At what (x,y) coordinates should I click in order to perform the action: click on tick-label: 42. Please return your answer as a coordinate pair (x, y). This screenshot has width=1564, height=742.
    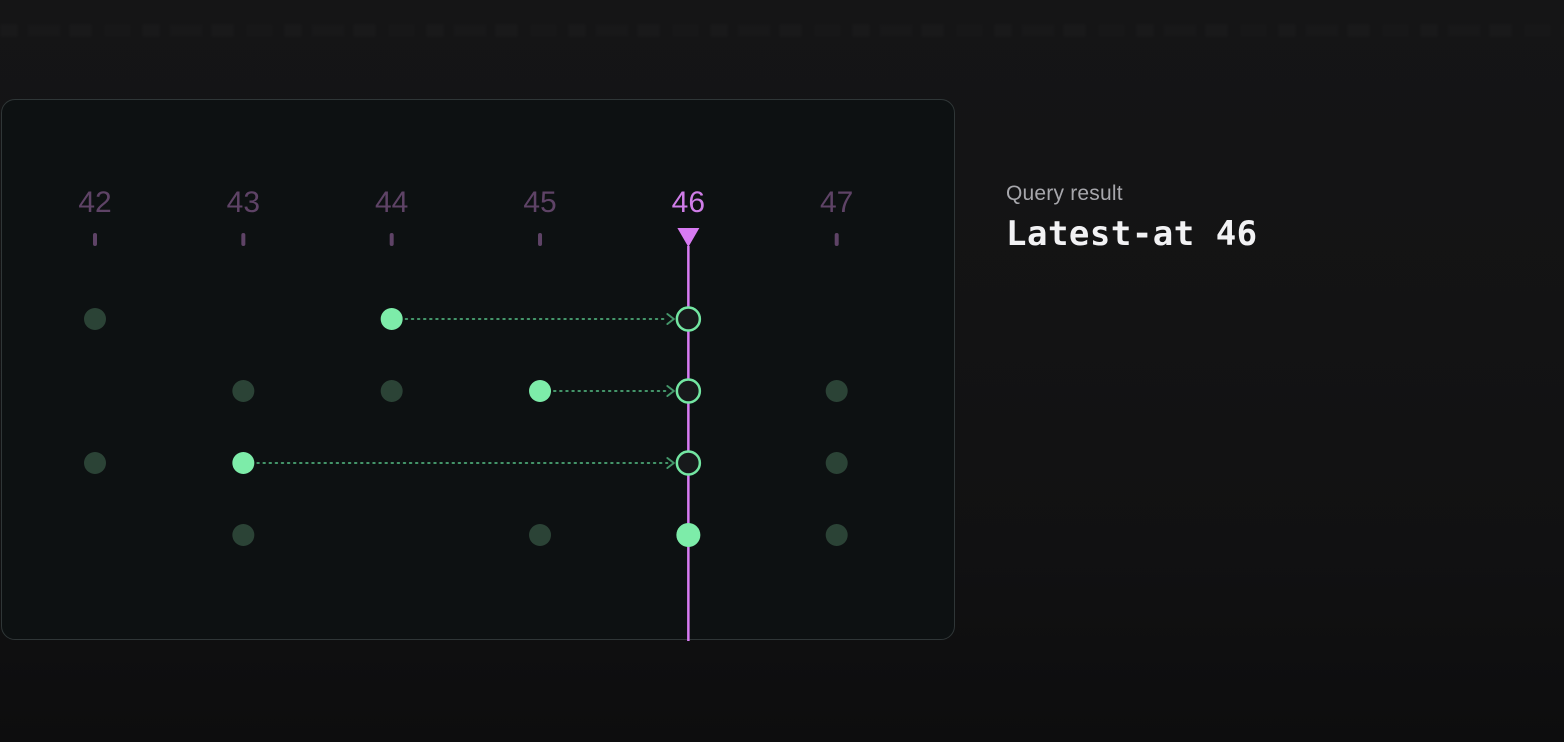
    Looking at the image, I should click on (94, 202).